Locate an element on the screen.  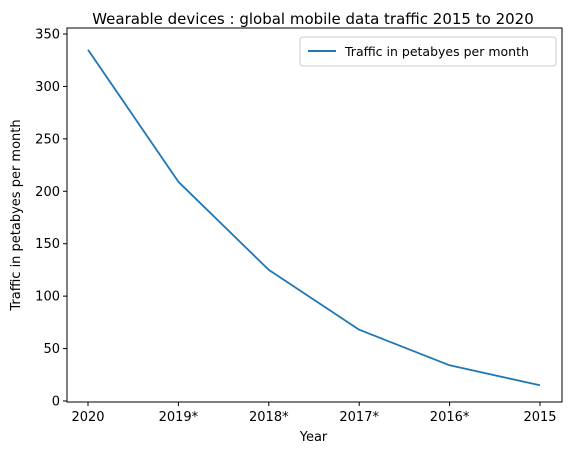
y-tick-label: 50 is located at coordinates (51, 349).